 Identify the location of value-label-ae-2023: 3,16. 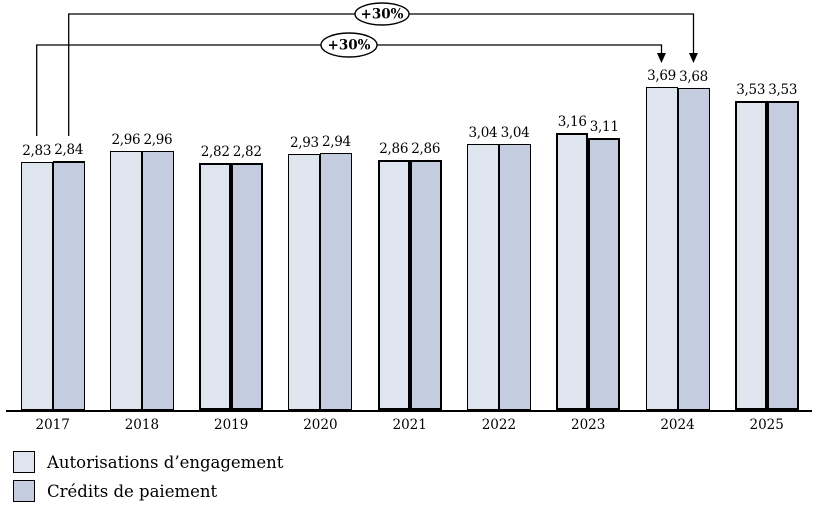
(572, 122).